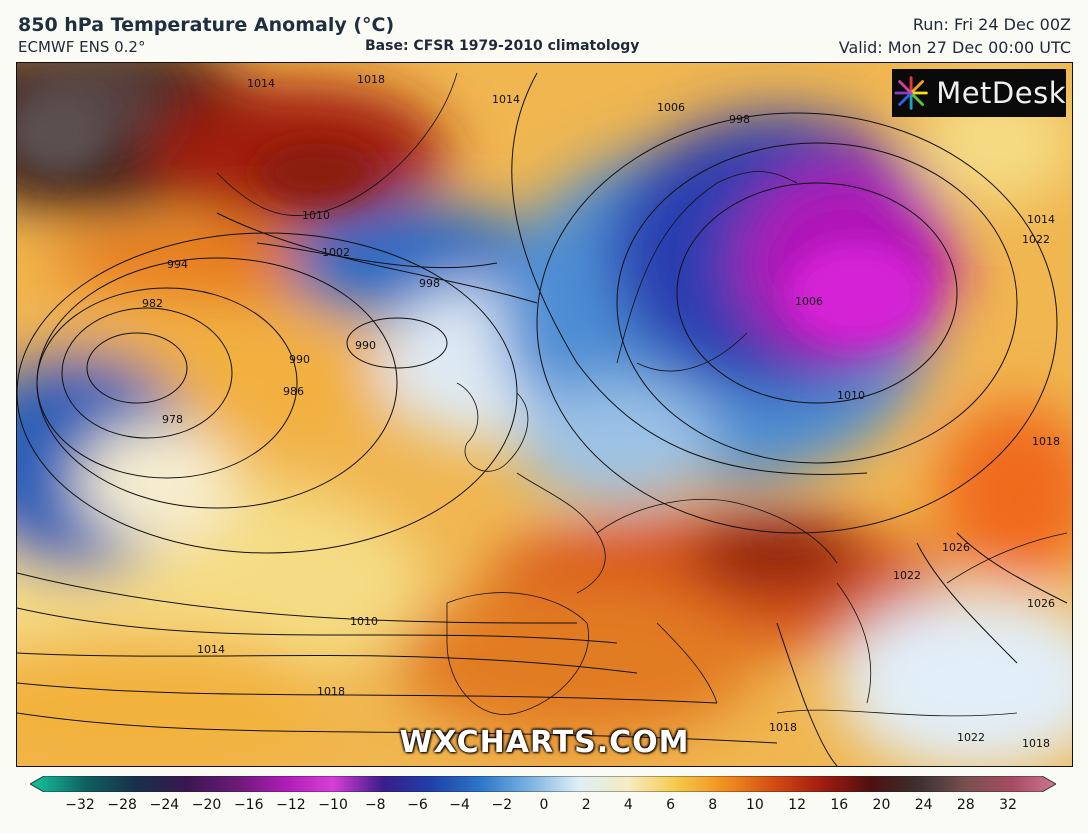 The width and height of the screenshot is (1088, 833). What do you see at coordinates (954, 47) in the screenshot?
I see `valid-time: Valid: Mon 27 Dec 00:00 UTC` at bounding box center [954, 47].